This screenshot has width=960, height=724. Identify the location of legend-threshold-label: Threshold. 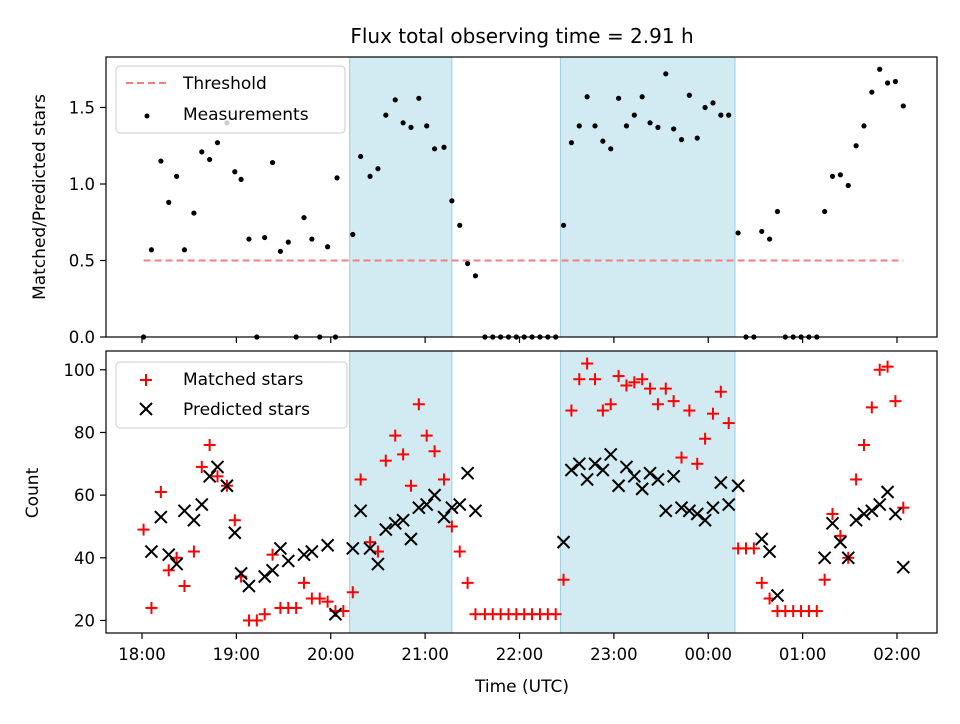
(224, 84).